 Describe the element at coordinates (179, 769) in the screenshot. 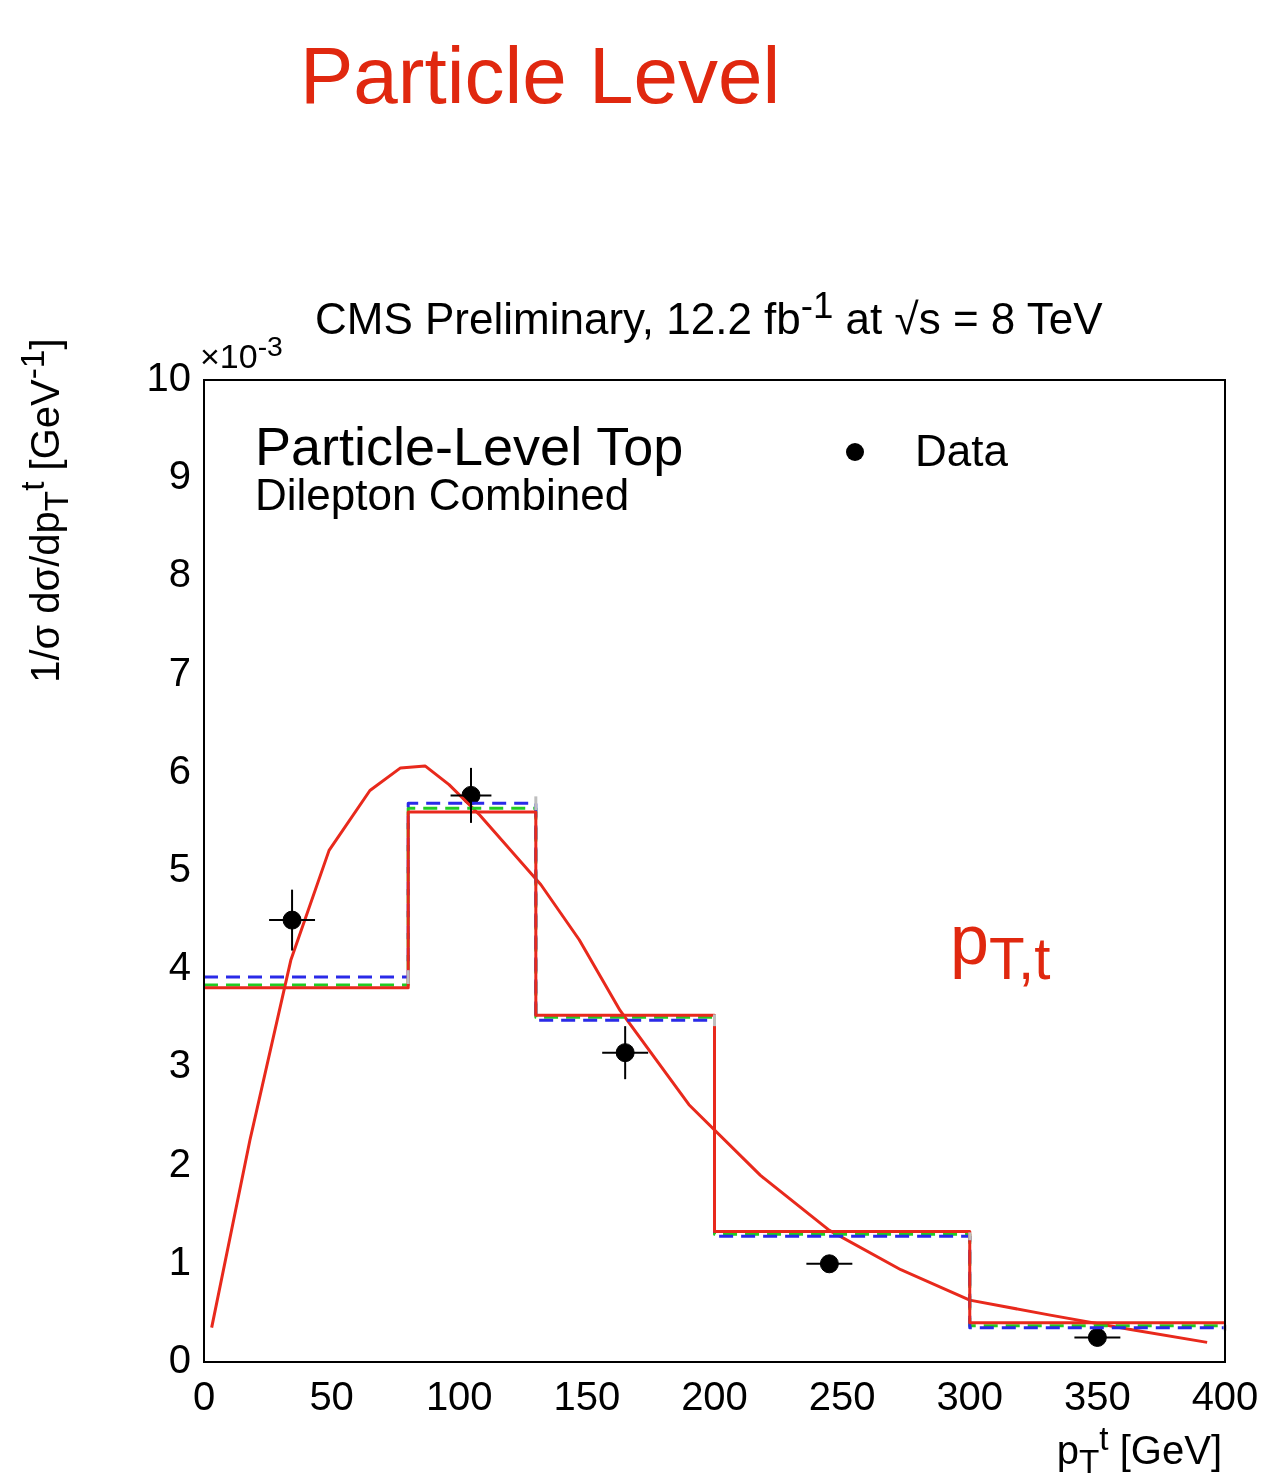

I see `y-tick-label: 6` at that location.